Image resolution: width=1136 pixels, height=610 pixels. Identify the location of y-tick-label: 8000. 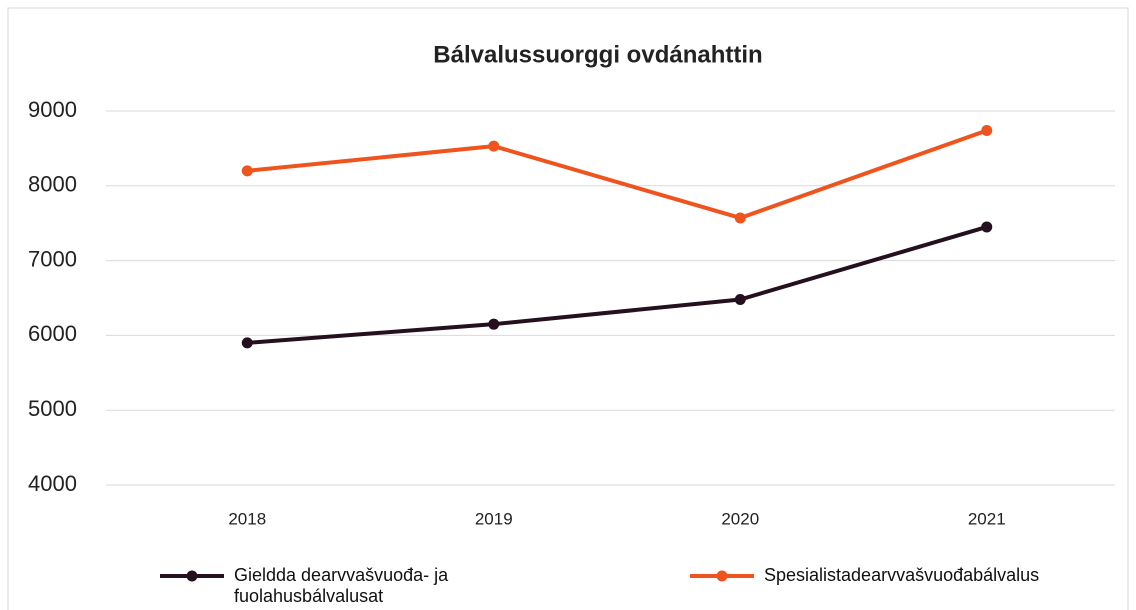
(52, 184).